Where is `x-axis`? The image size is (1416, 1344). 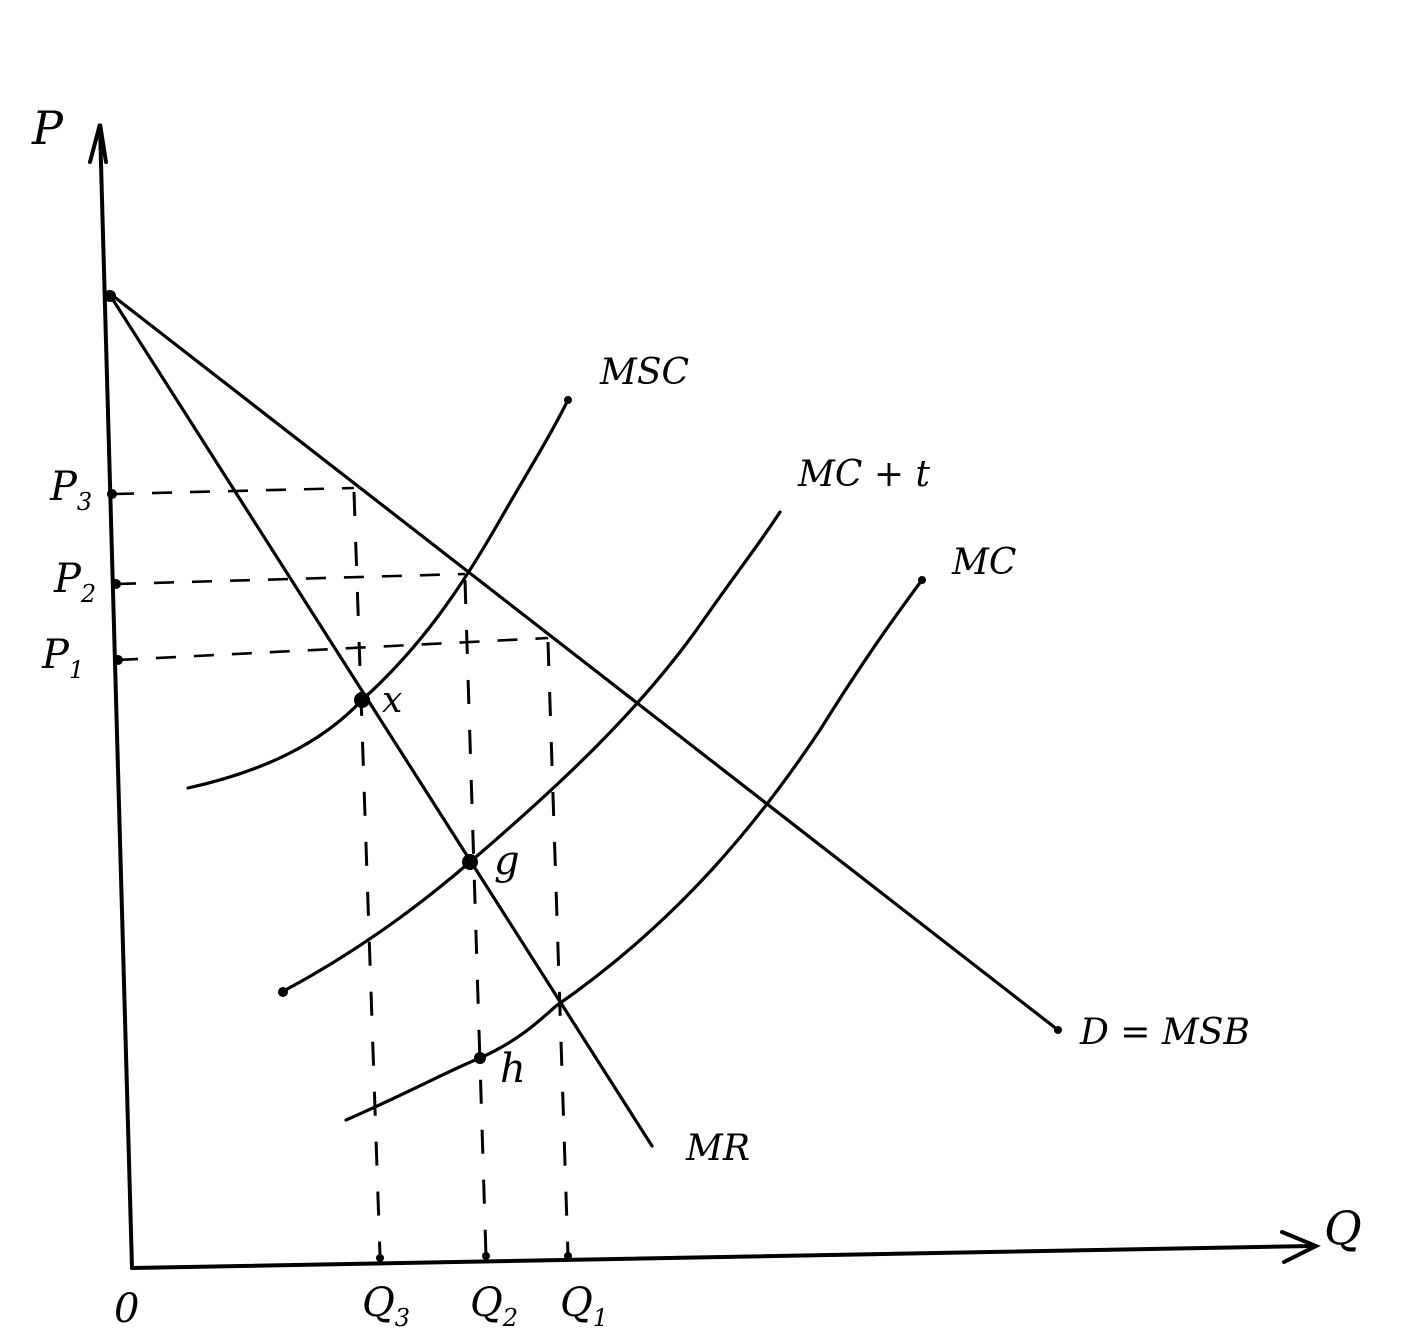 x-axis is located at coordinates (722, 1257).